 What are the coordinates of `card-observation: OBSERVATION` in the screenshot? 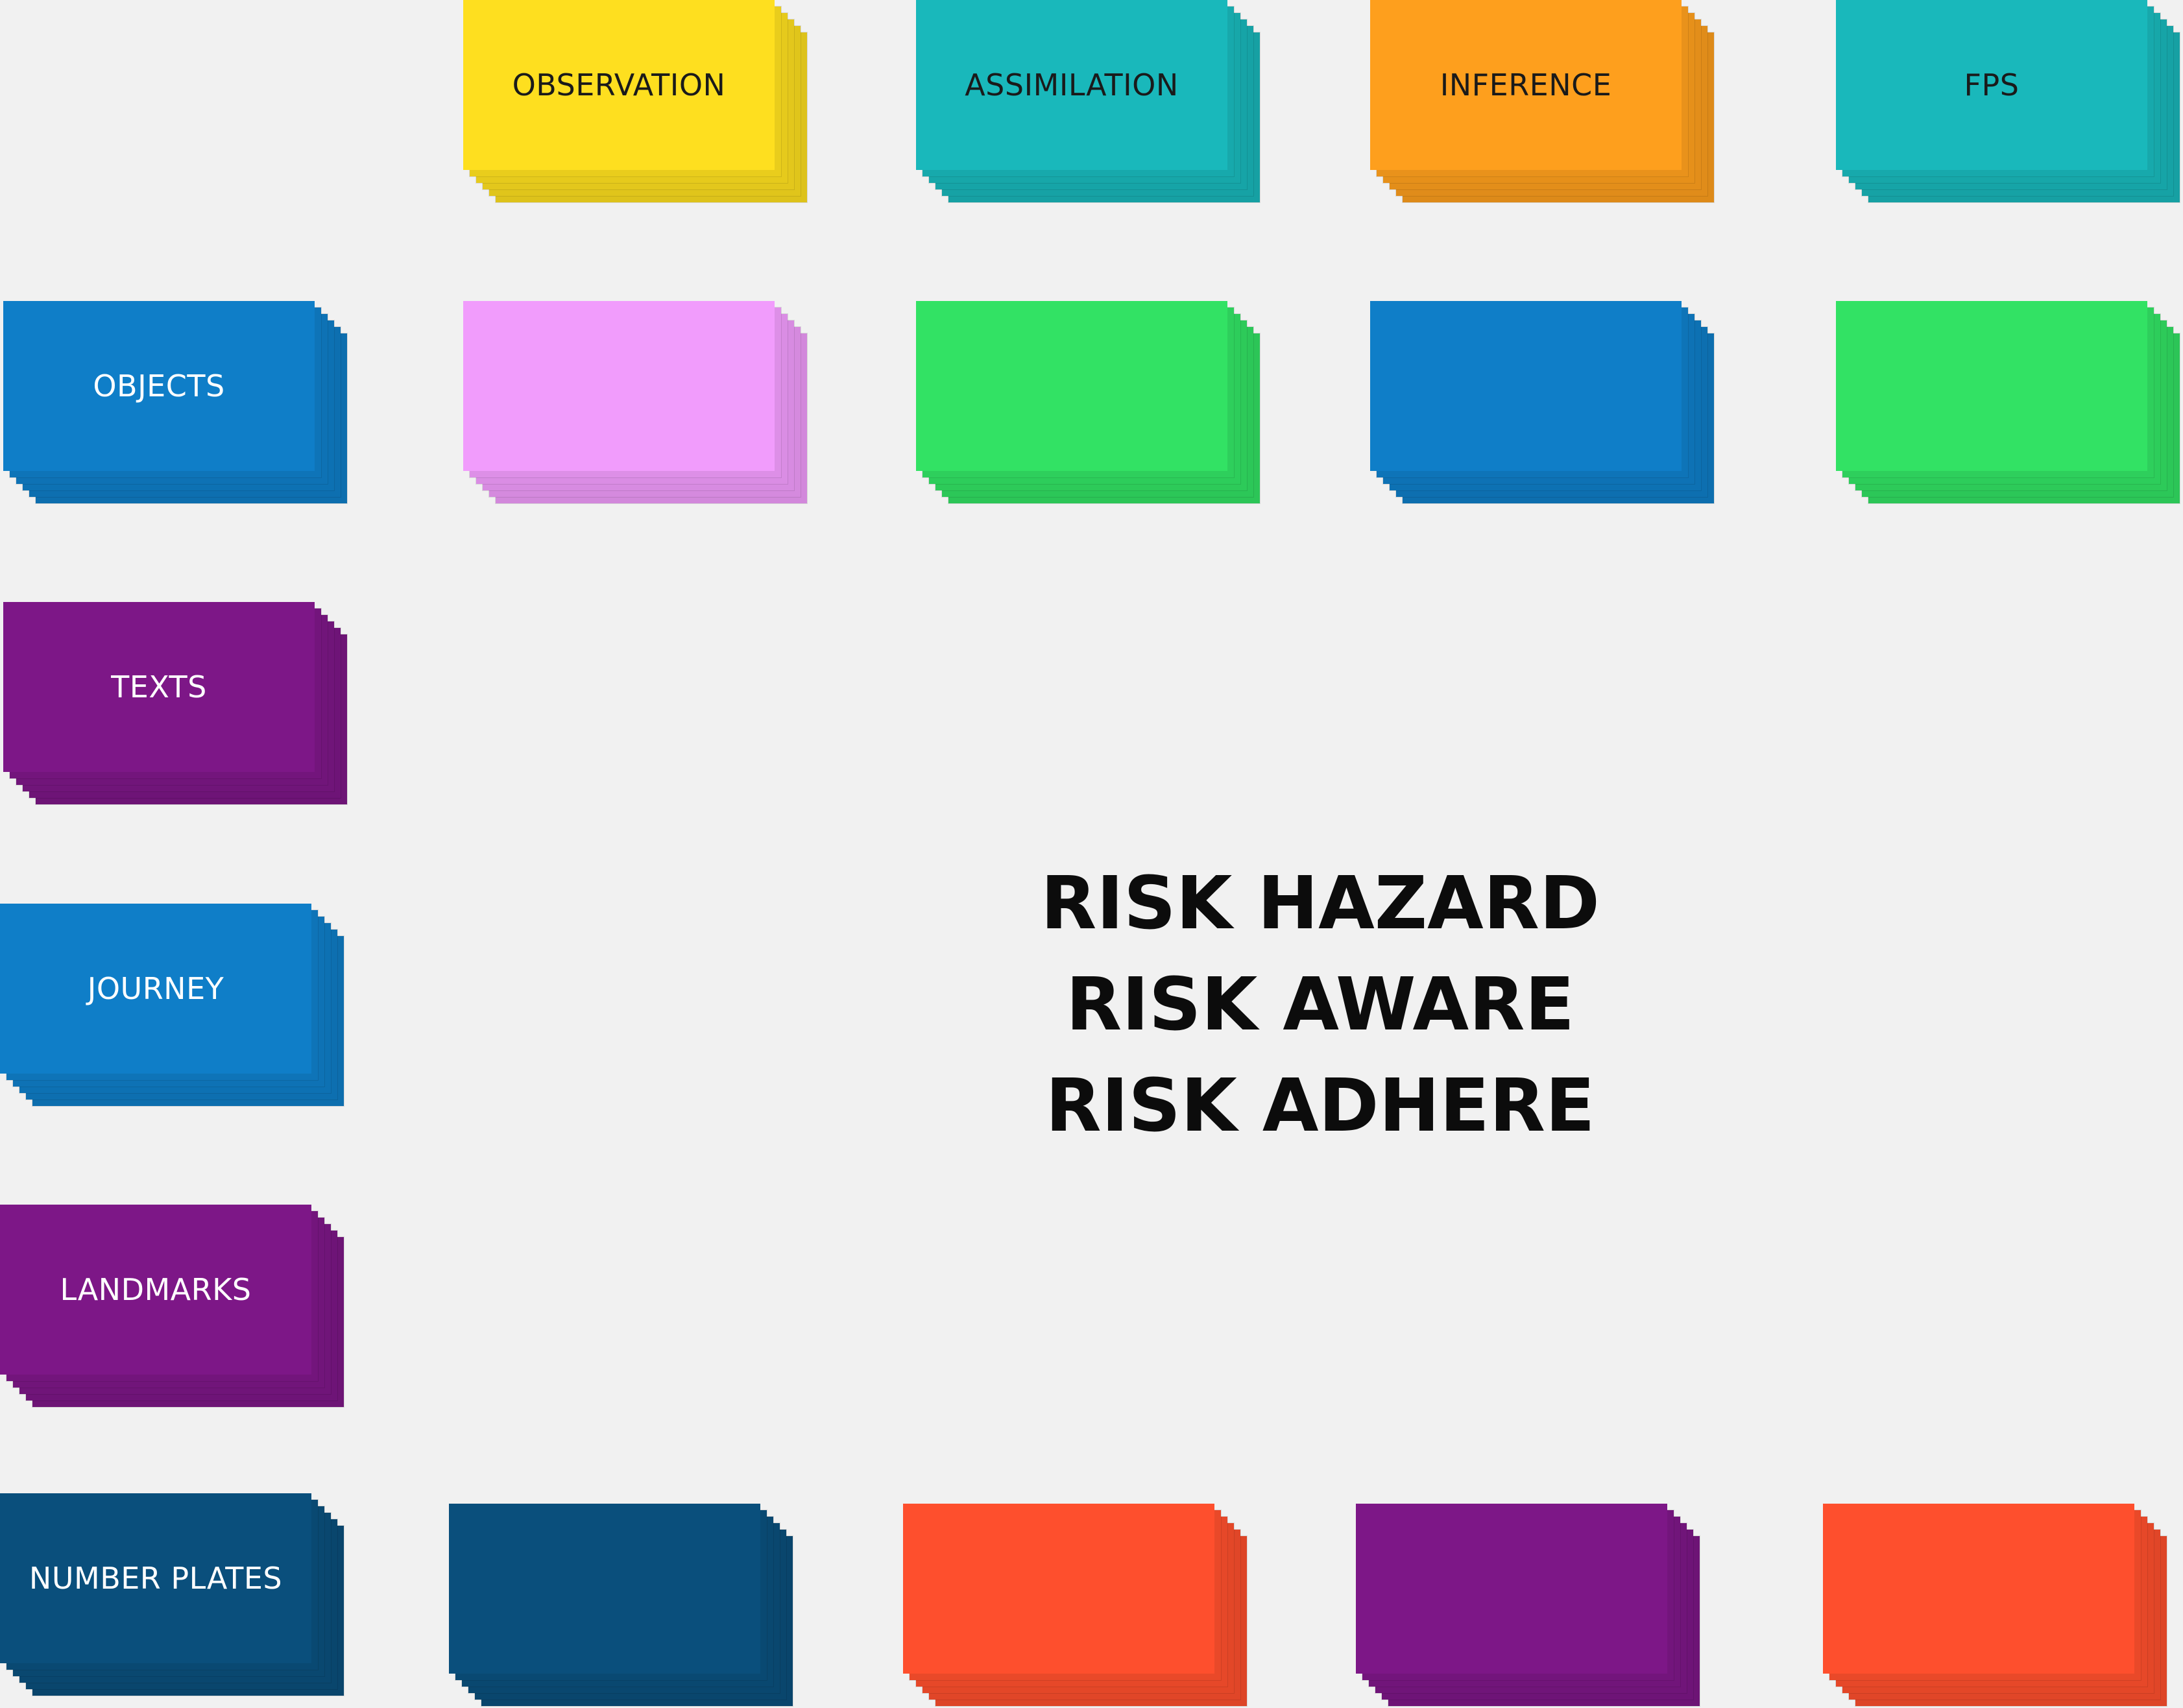 It's located at (637, 102).